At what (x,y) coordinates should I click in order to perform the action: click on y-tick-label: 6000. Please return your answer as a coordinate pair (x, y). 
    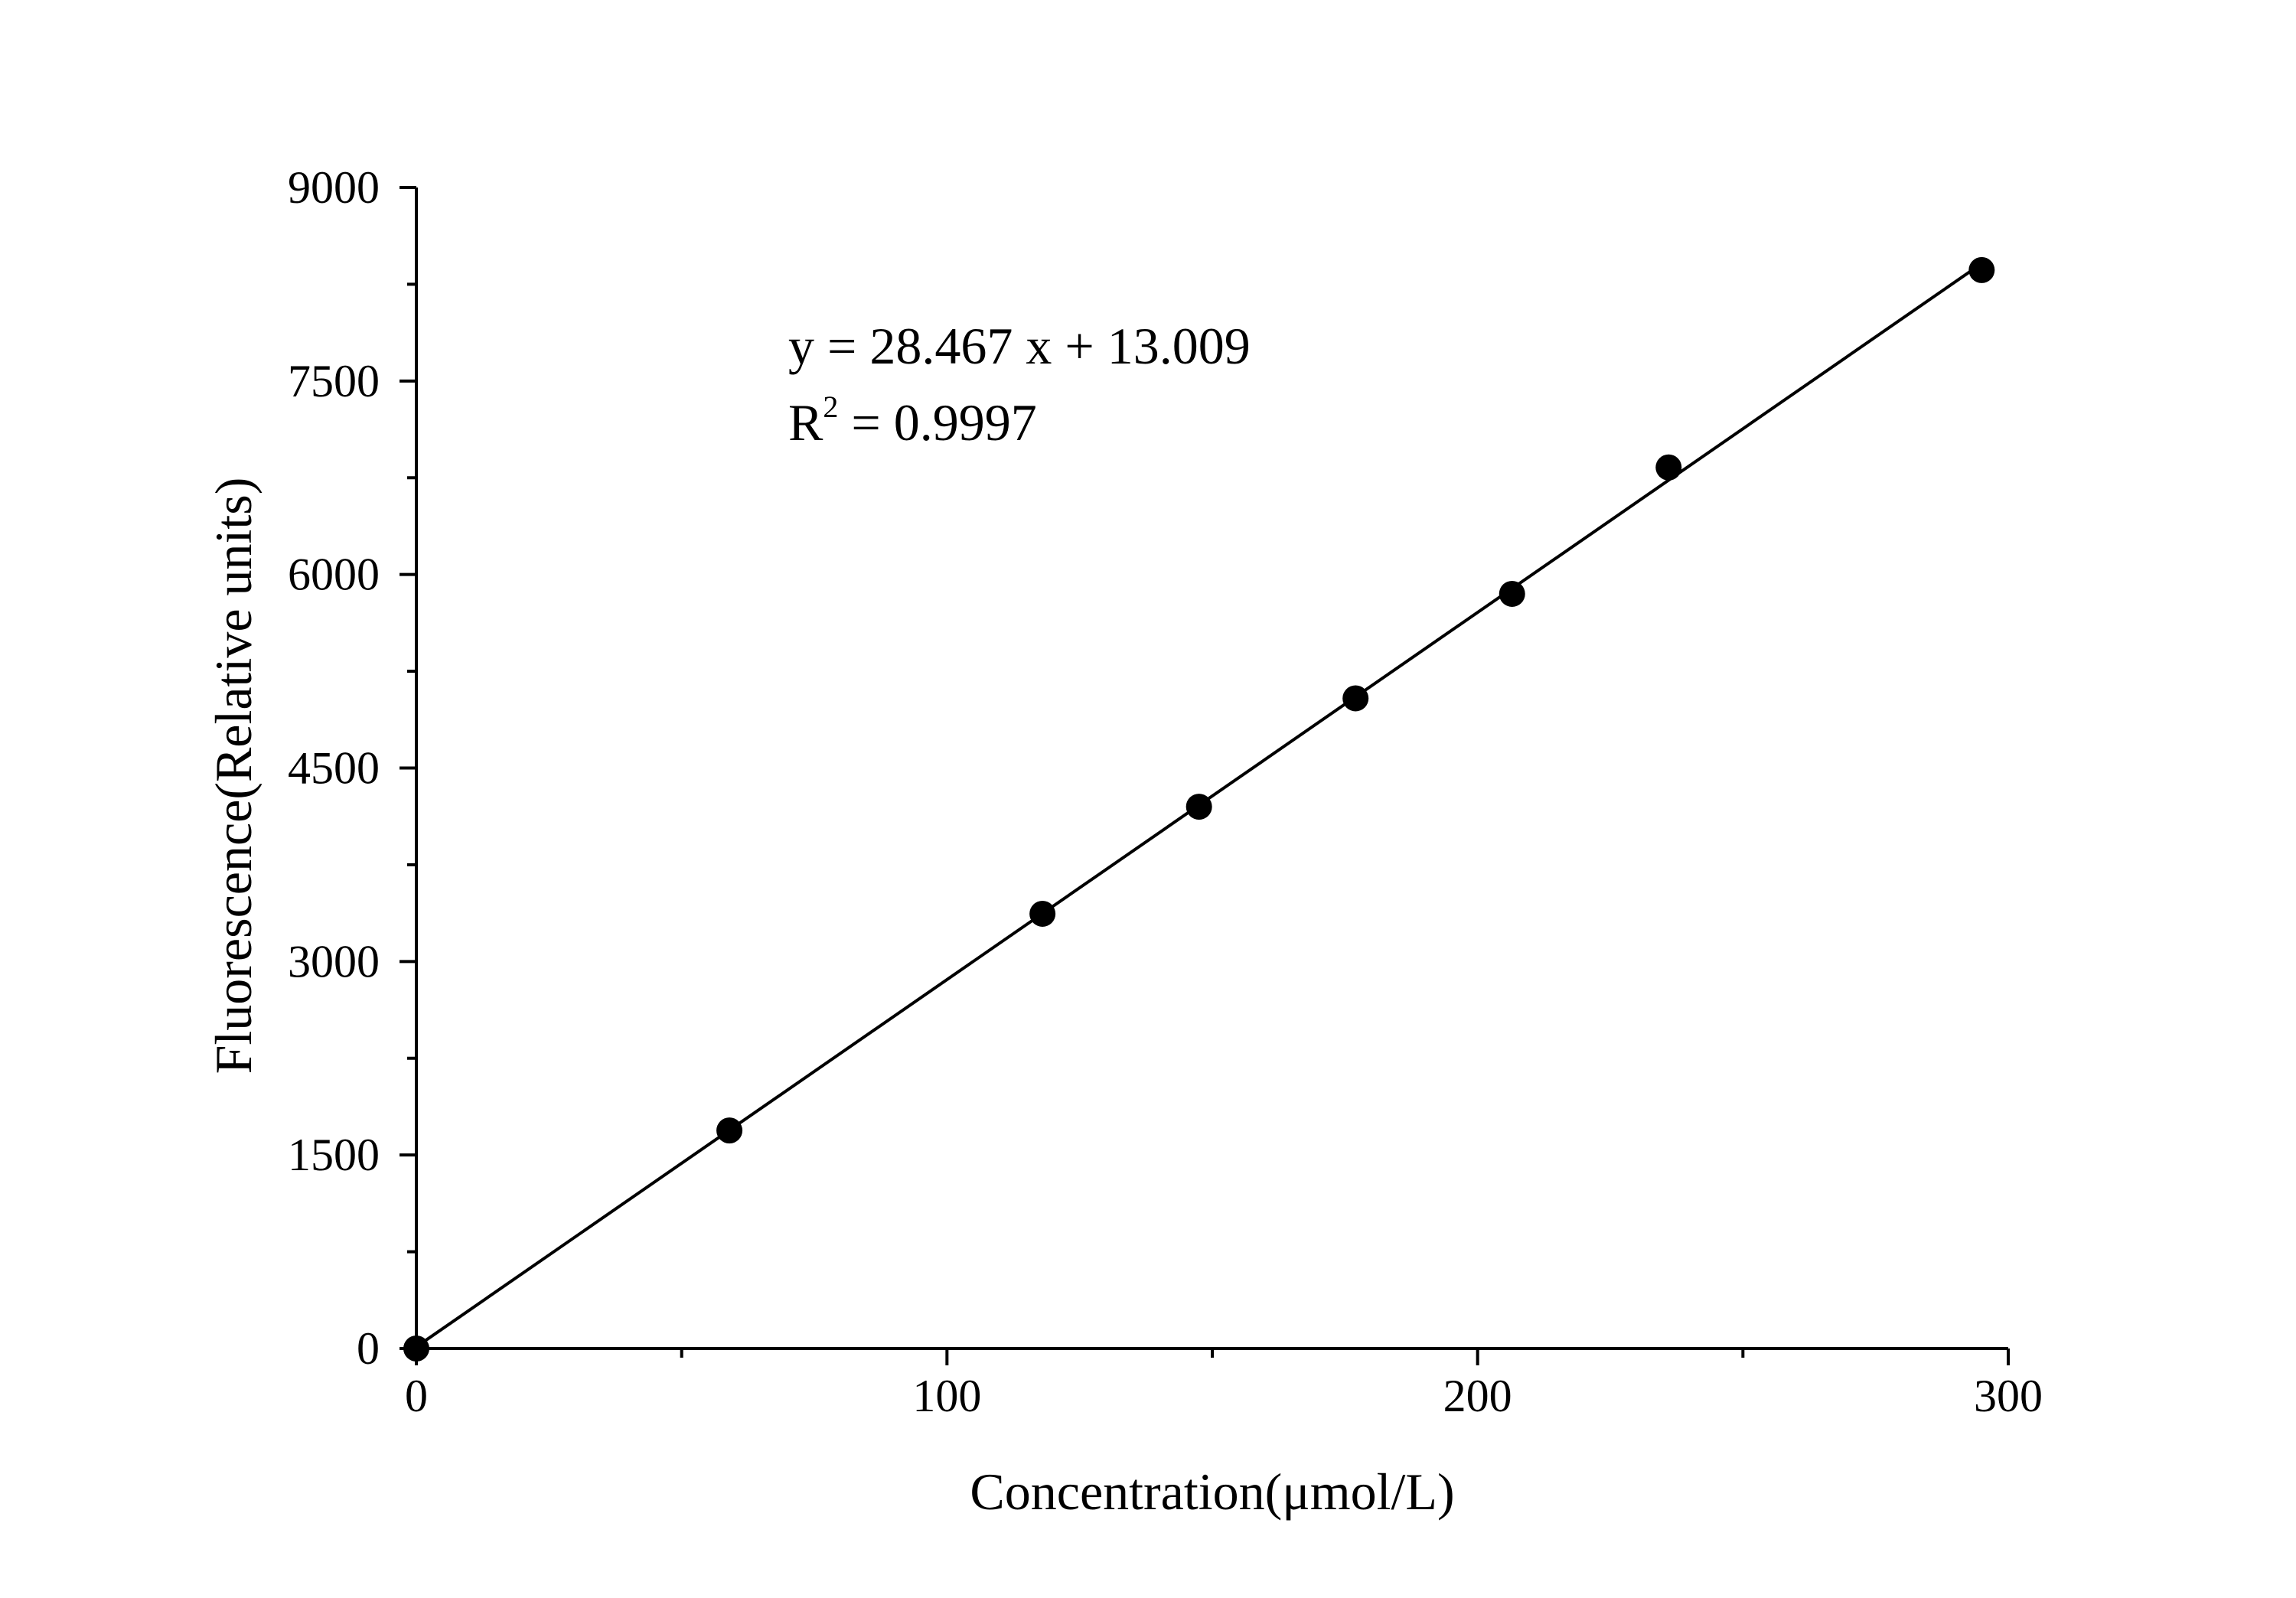
    Looking at the image, I should click on (334, 575).